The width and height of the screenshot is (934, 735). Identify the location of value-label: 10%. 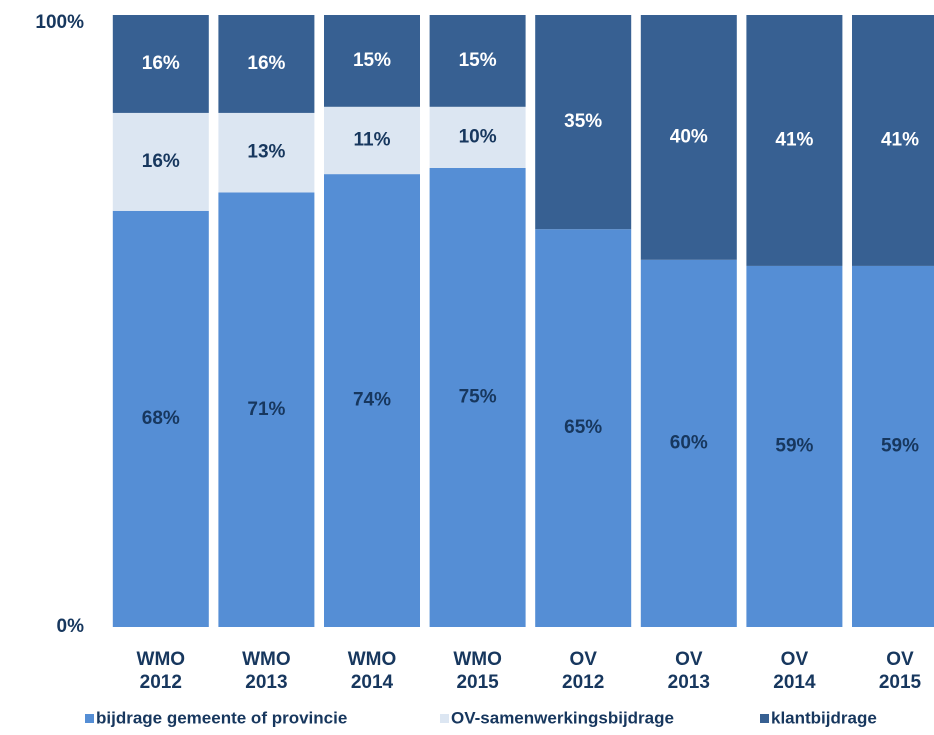
(478, 136).